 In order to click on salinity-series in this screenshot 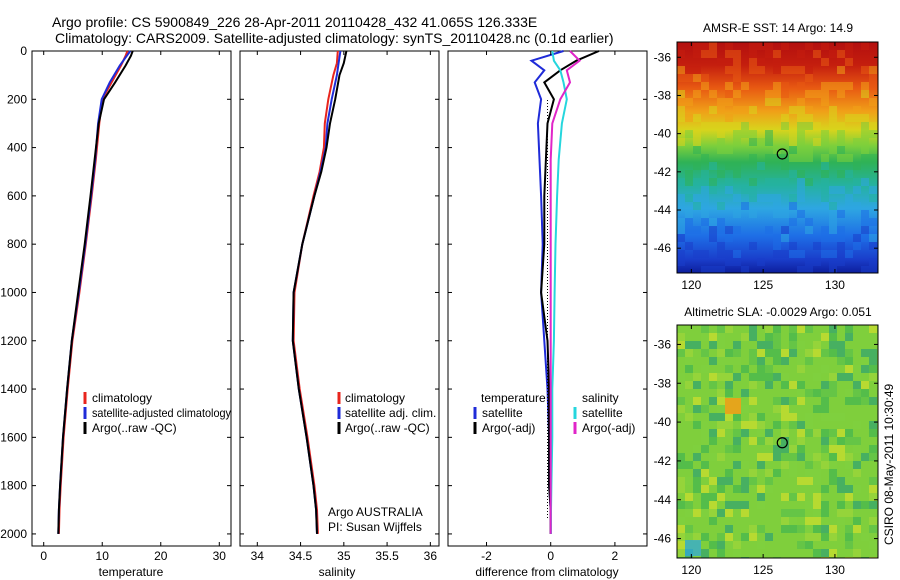, I will do `click(319, 292)`.